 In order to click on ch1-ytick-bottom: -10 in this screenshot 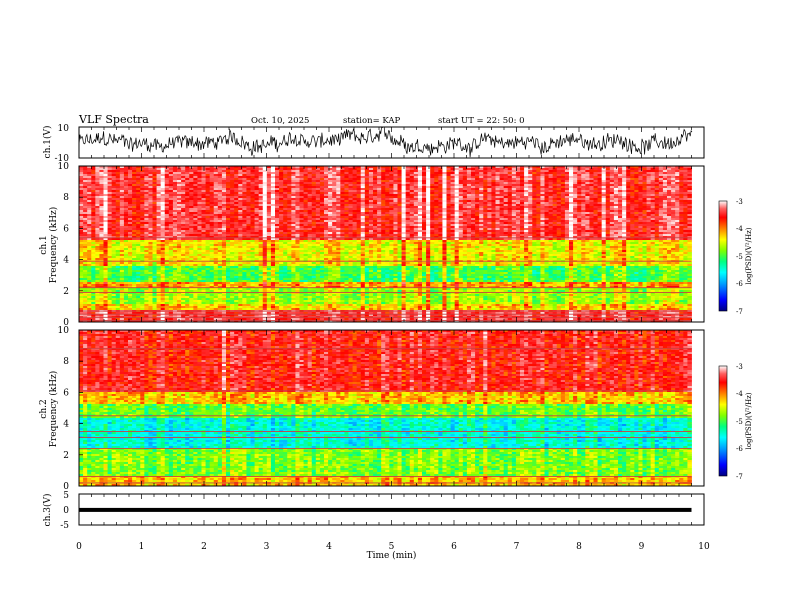, I will do `click(62, 159)`.